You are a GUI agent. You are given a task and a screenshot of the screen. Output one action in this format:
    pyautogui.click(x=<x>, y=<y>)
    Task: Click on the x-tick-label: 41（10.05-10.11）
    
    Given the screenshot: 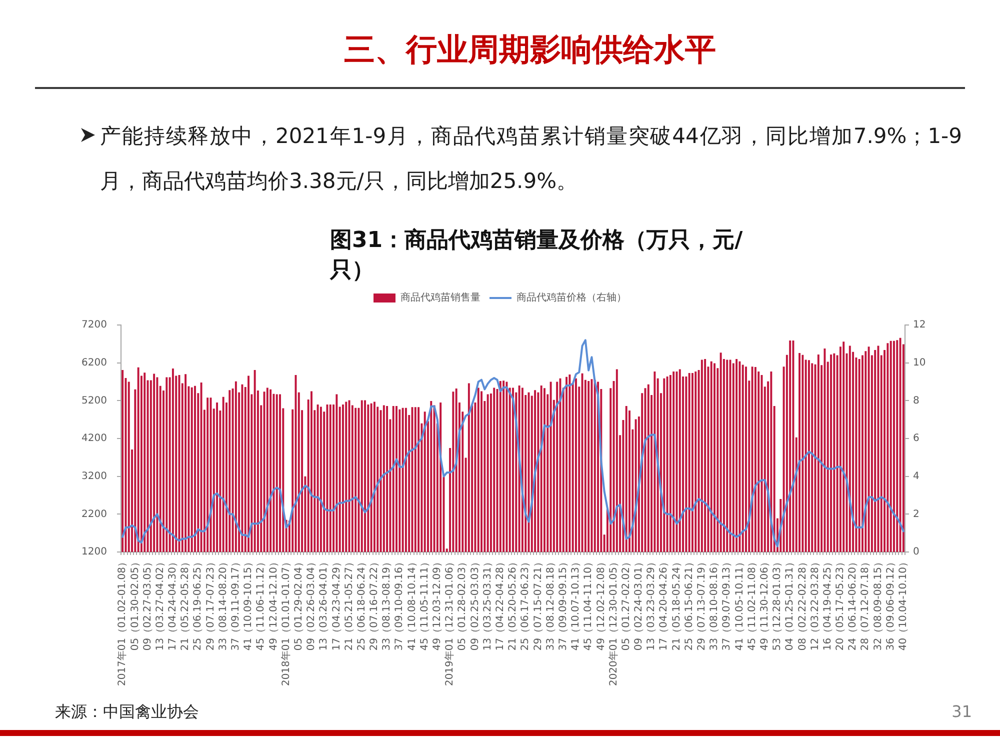 What is the action you would take?
    pyautogui.click(x=740, y=604)
    